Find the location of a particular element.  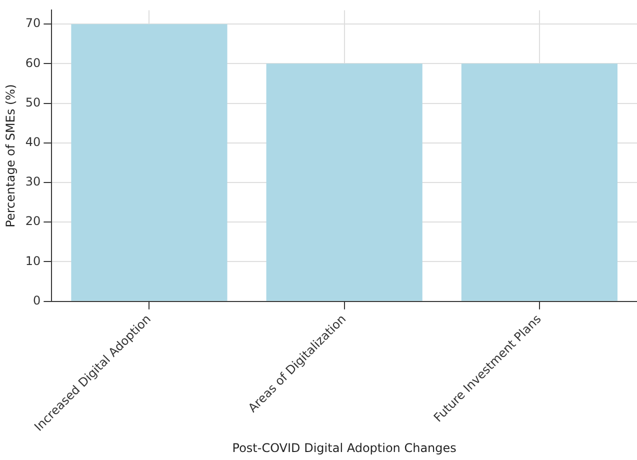

y-tick-label: 40 is located at coordinates (33, 142).